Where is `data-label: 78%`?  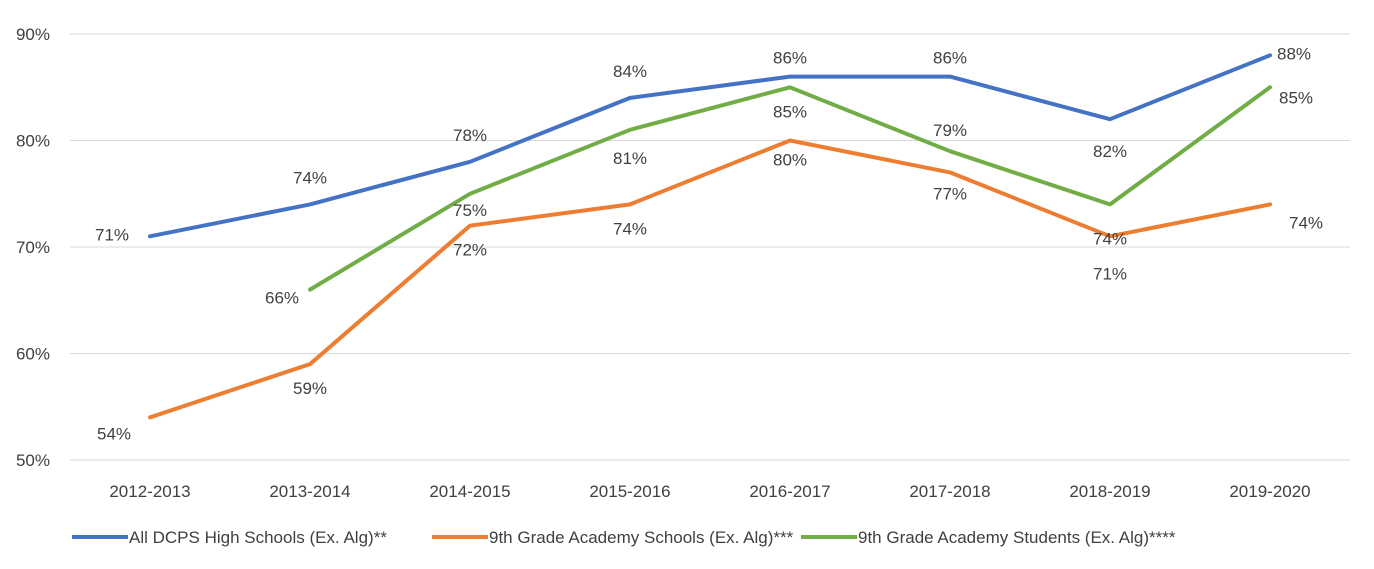 data-label: 78% is located at coordinates (470, 135).